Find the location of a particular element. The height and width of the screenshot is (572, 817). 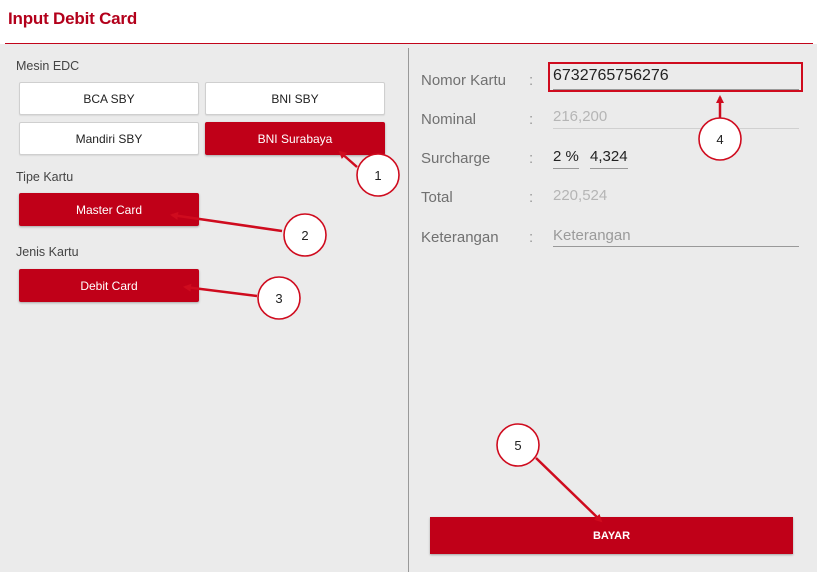

annotation-number-2: 2 is located at coordinates (304, 235).